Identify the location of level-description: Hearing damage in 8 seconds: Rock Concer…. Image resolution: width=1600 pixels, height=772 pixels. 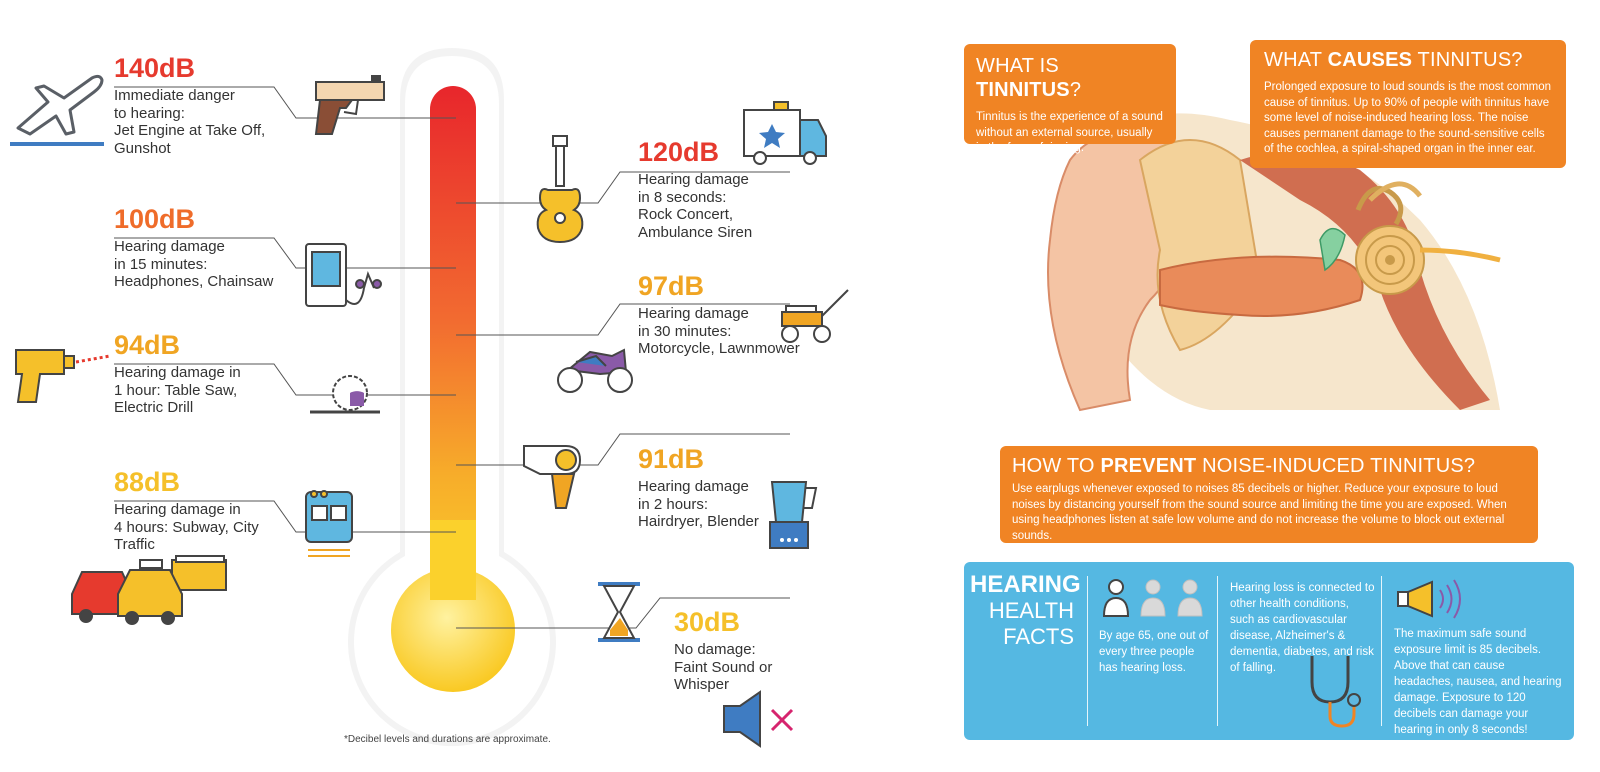
(695, 206).